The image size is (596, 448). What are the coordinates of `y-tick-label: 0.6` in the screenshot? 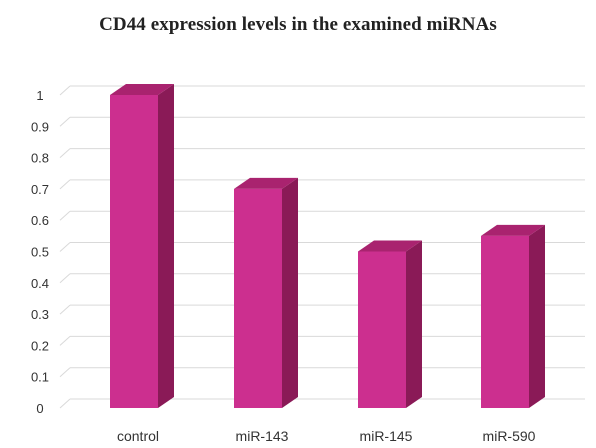 It's located at (40, 220).